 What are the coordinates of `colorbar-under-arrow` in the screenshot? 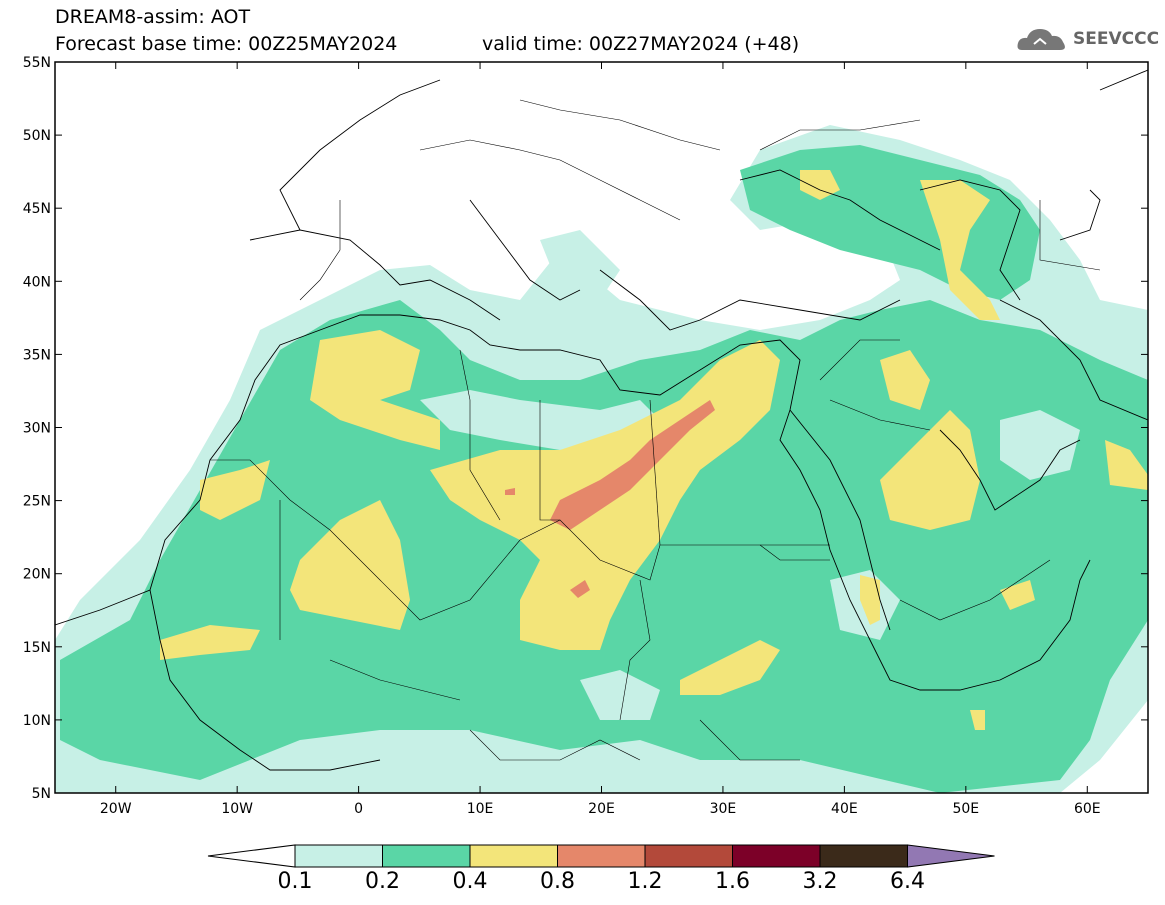 It's located at (251, 856).